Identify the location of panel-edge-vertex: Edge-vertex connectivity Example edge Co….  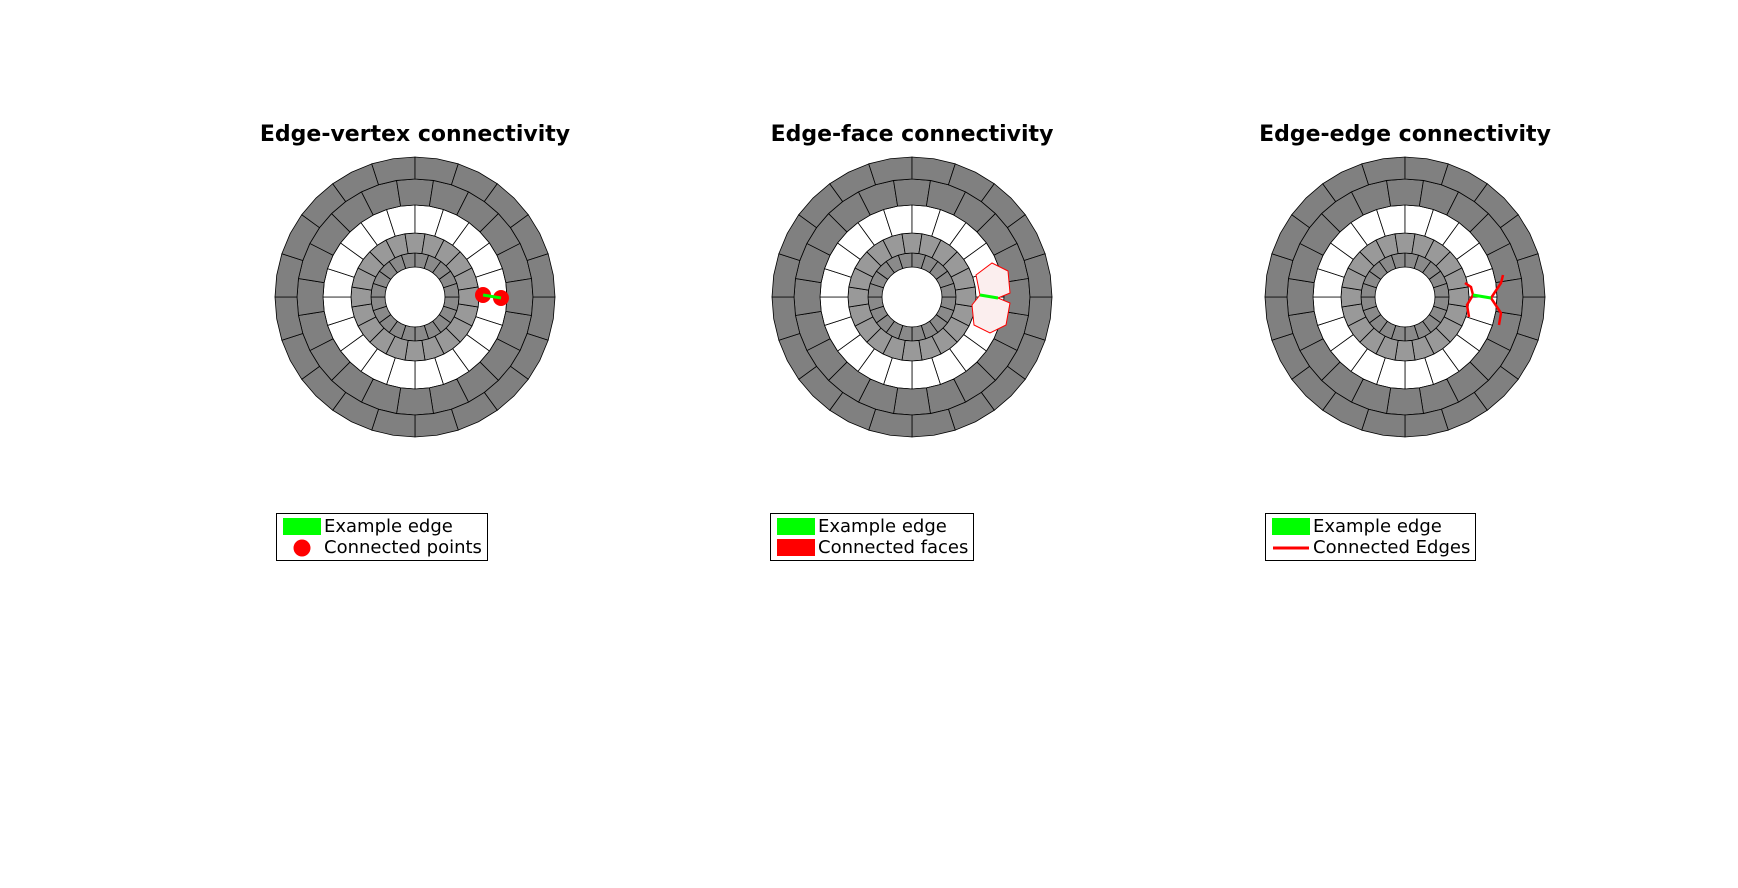
(415, 345).